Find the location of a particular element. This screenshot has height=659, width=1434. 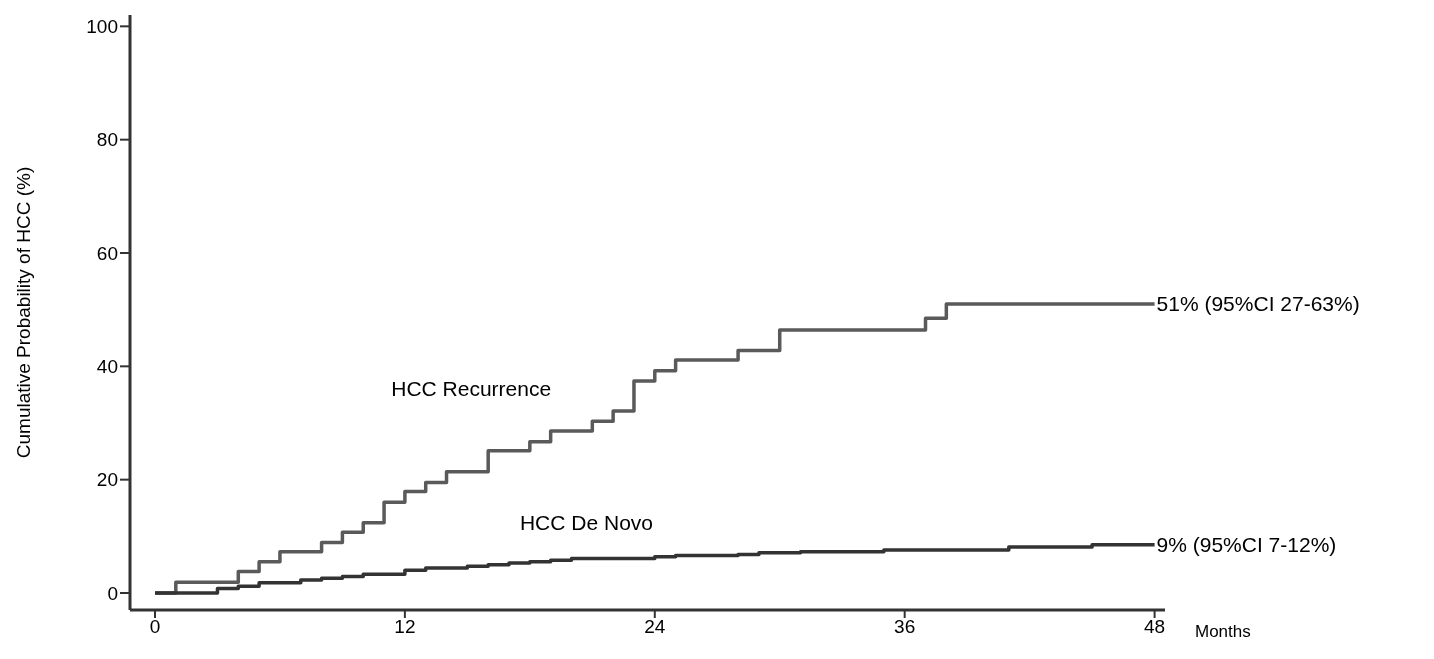

x-tick-label: 12 is located at coordinates (405, 627).